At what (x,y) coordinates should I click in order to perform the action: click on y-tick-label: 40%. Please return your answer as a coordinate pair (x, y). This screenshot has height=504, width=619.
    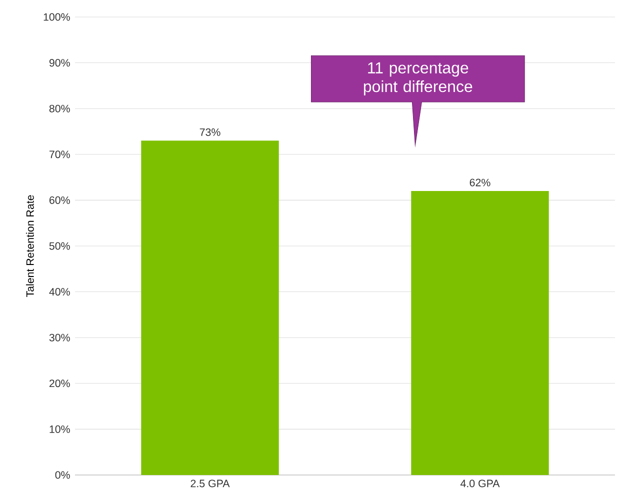
    Looking at the image, I should click on (59, 292).